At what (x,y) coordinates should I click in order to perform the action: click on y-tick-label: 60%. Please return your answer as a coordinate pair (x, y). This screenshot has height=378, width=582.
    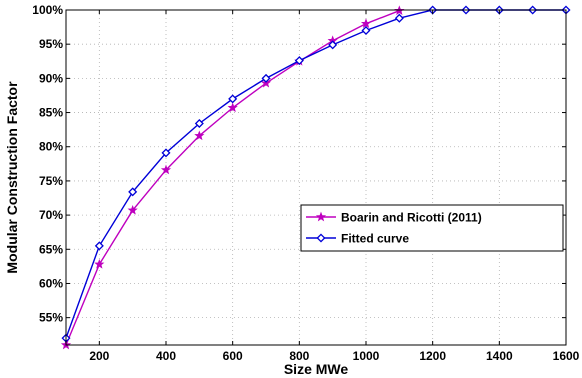
    Looking at the image, I should click on (51, 283).